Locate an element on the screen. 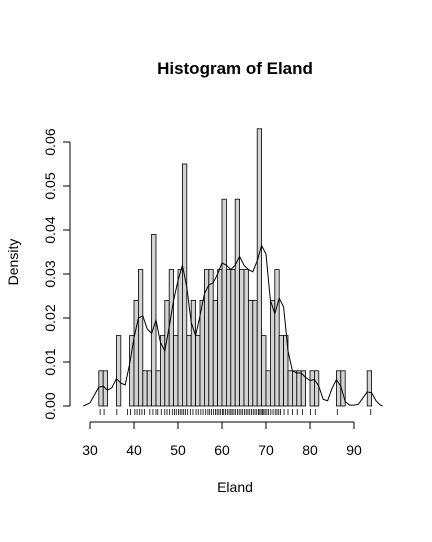 The image size is (432, 542). y-tick-label: 0.05 is located at coordinates (50, 185).